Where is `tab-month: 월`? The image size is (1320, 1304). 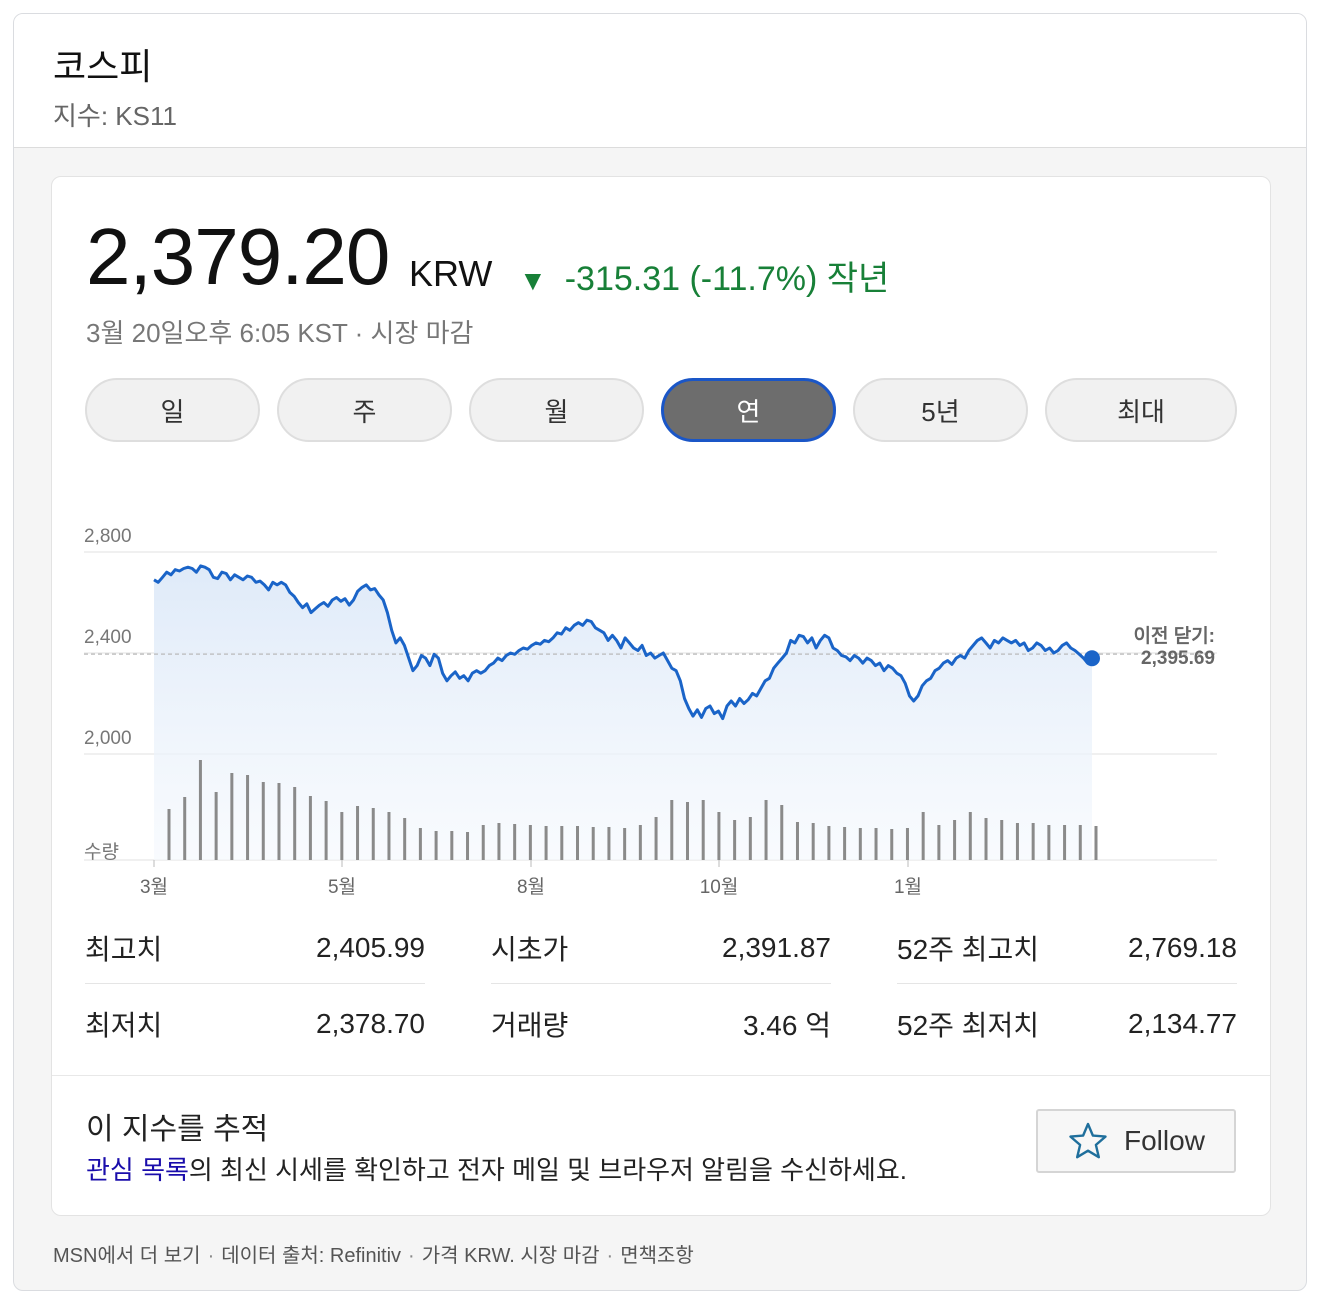
tab-month: 월 is located at coordinates (556, 410).